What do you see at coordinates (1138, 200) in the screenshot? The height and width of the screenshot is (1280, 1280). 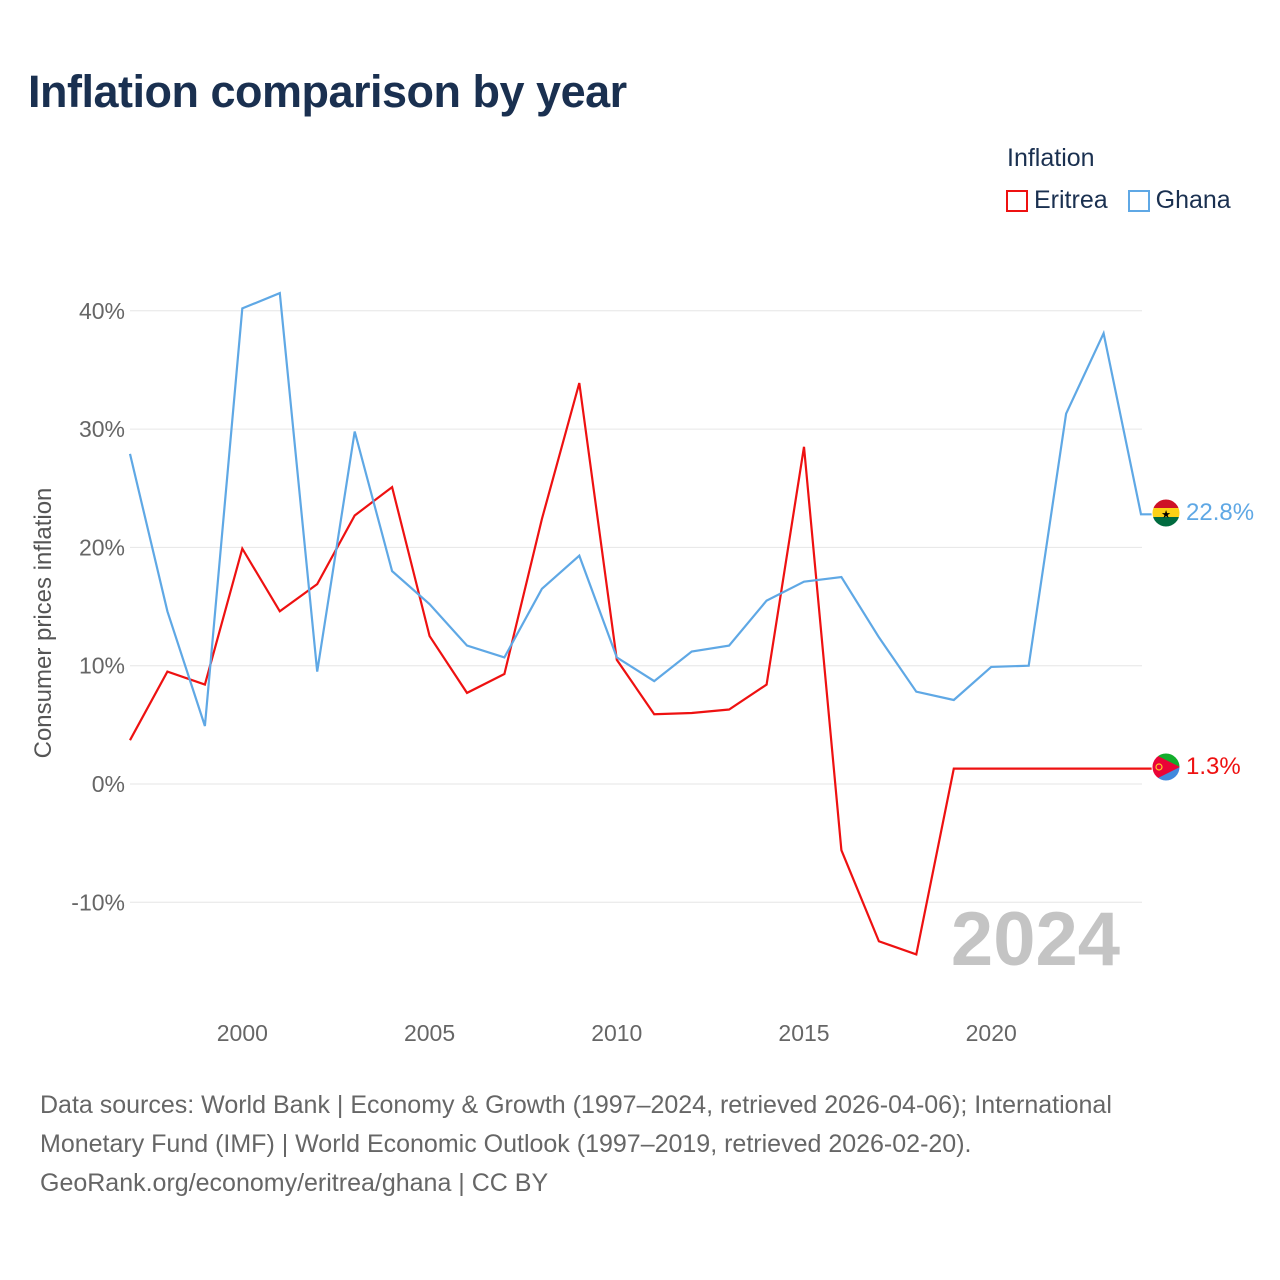 I see `legend-swatch-ghana` at bounding box center [1138, 200].